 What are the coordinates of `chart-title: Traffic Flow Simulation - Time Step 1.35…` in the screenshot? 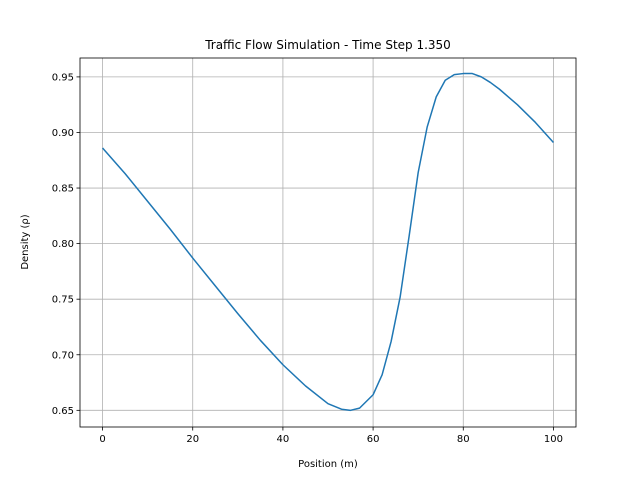 It's located at (327, 45).